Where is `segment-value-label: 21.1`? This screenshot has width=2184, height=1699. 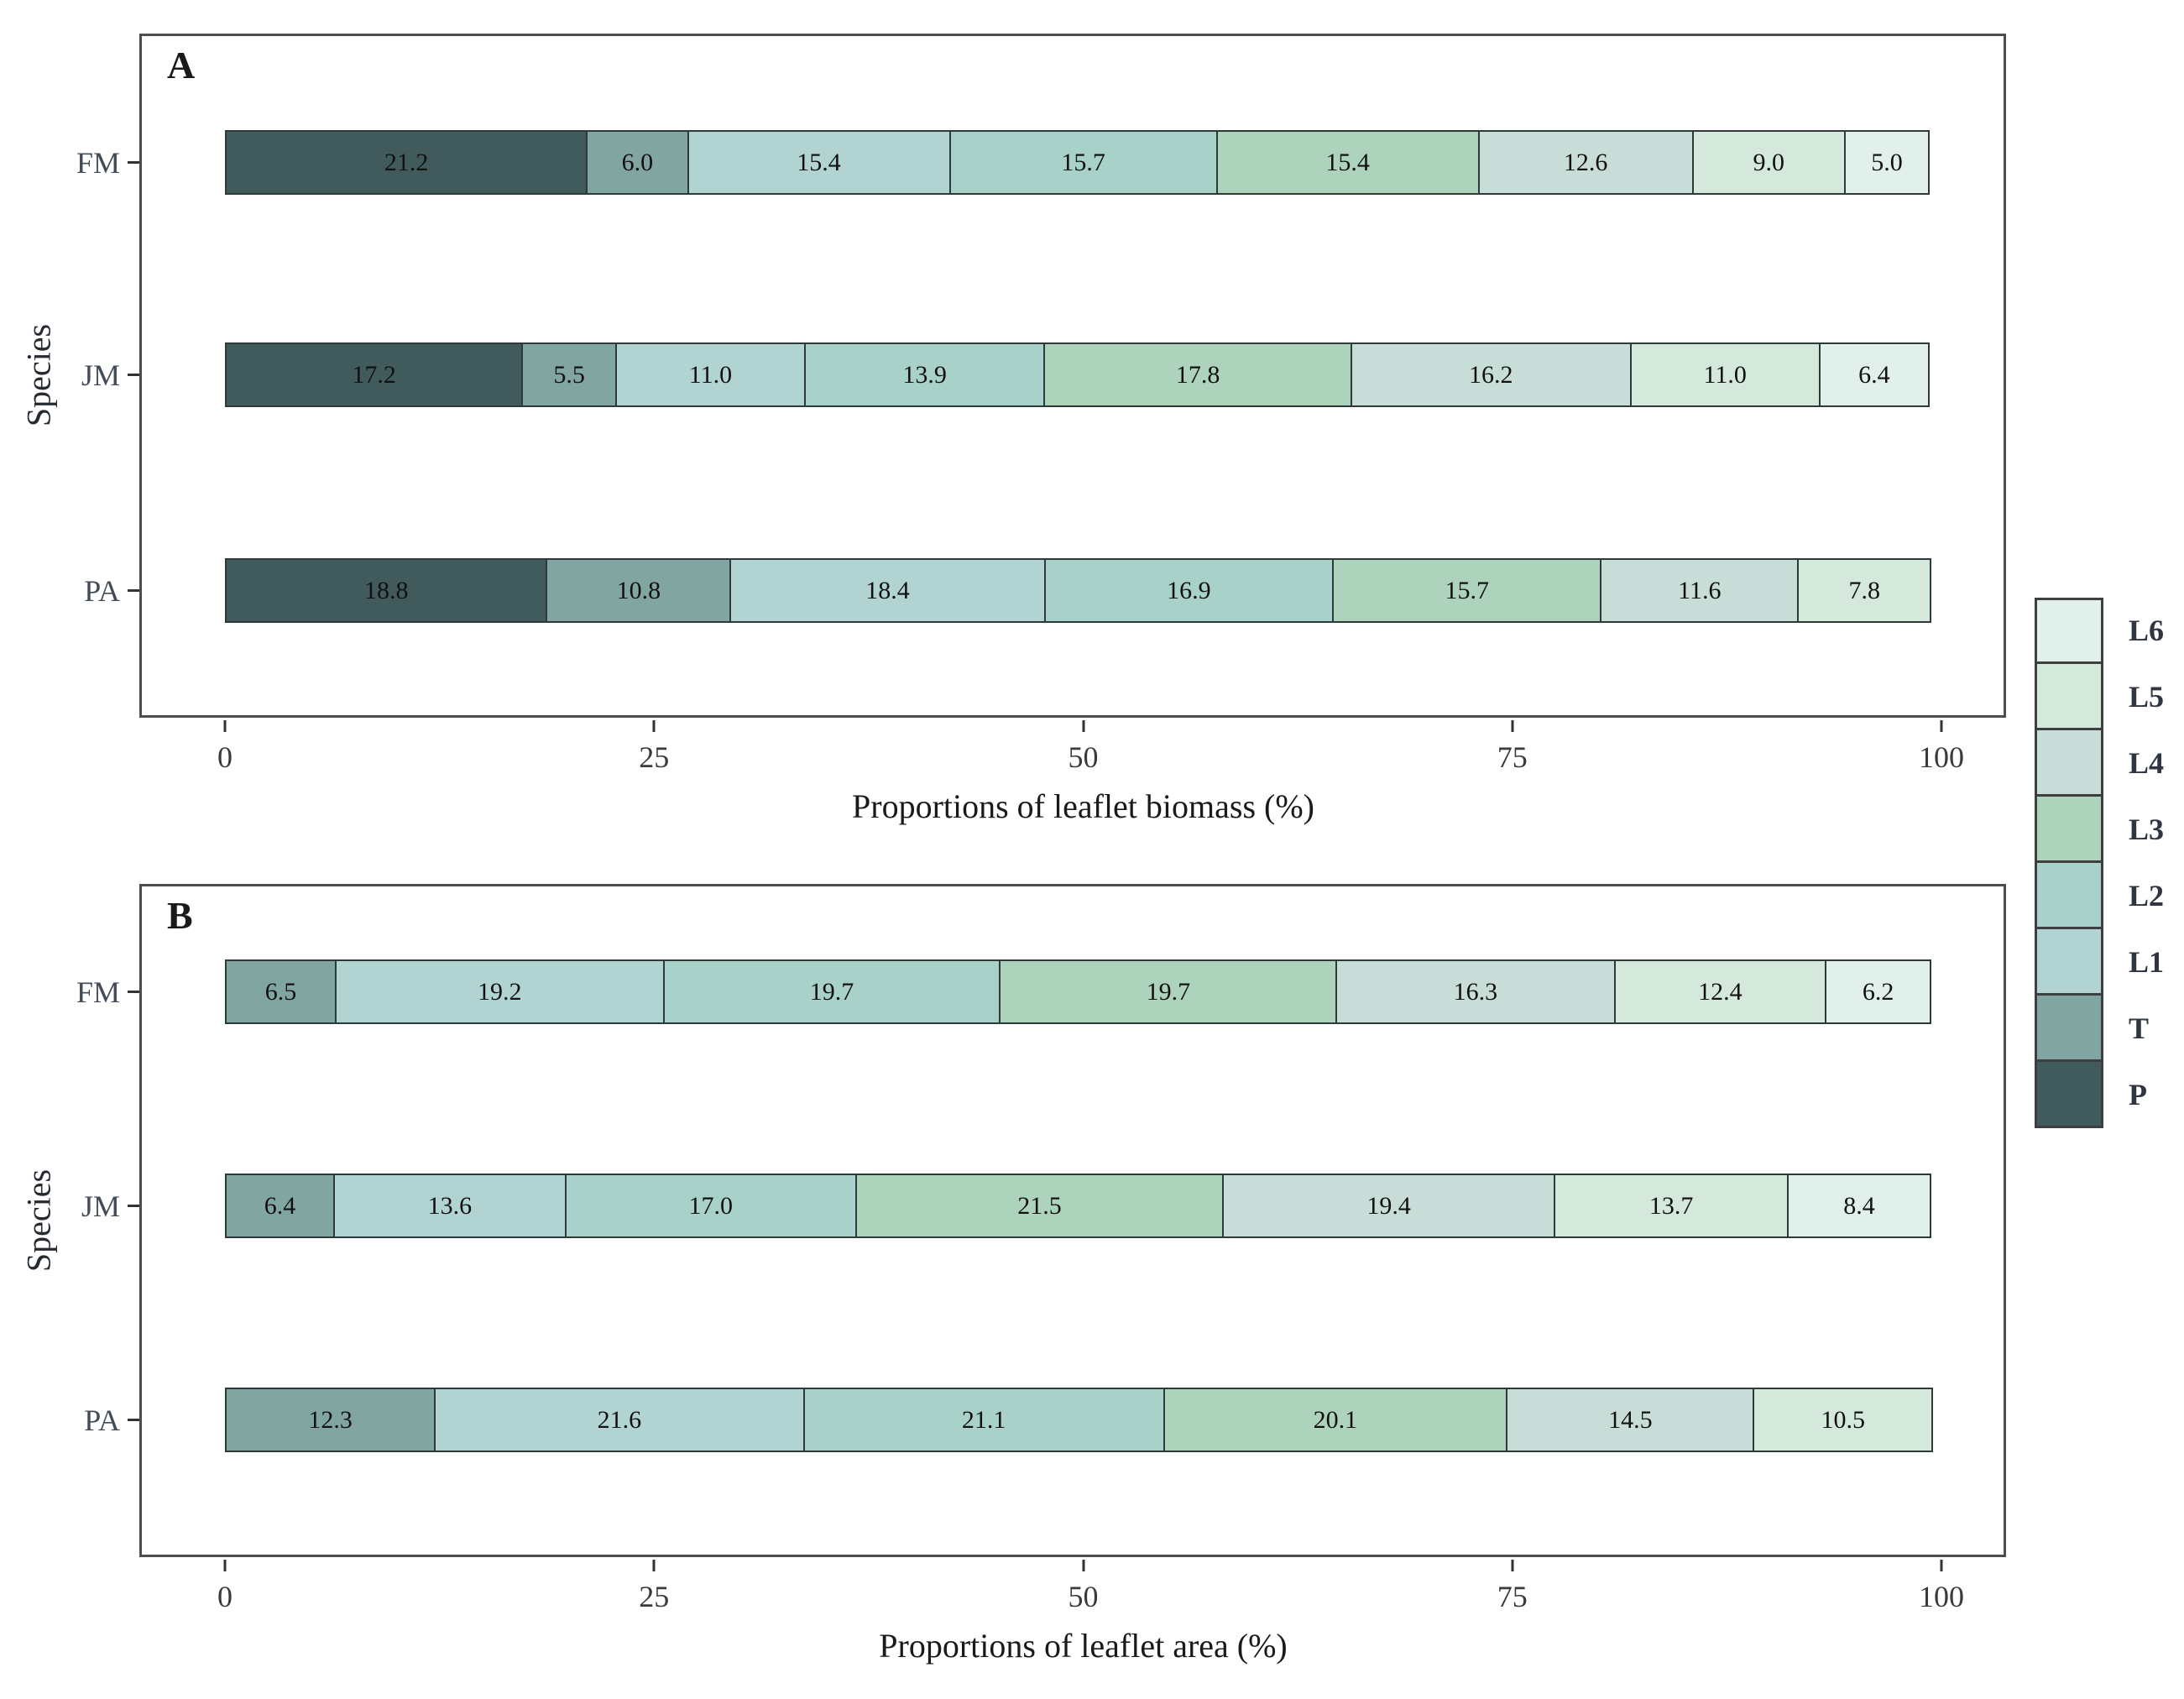 segment-value-label: 21.1 is located at coordinates (983, 1419).